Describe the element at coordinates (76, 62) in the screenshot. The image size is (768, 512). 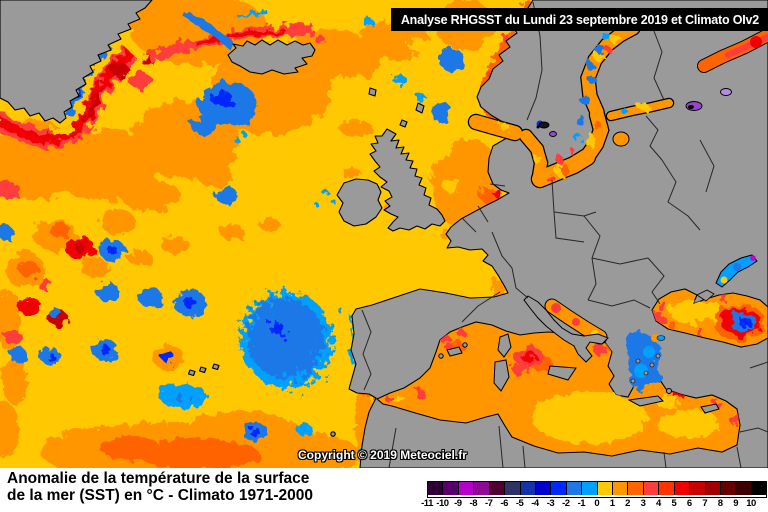
I see `greenland-landmass` at that location.